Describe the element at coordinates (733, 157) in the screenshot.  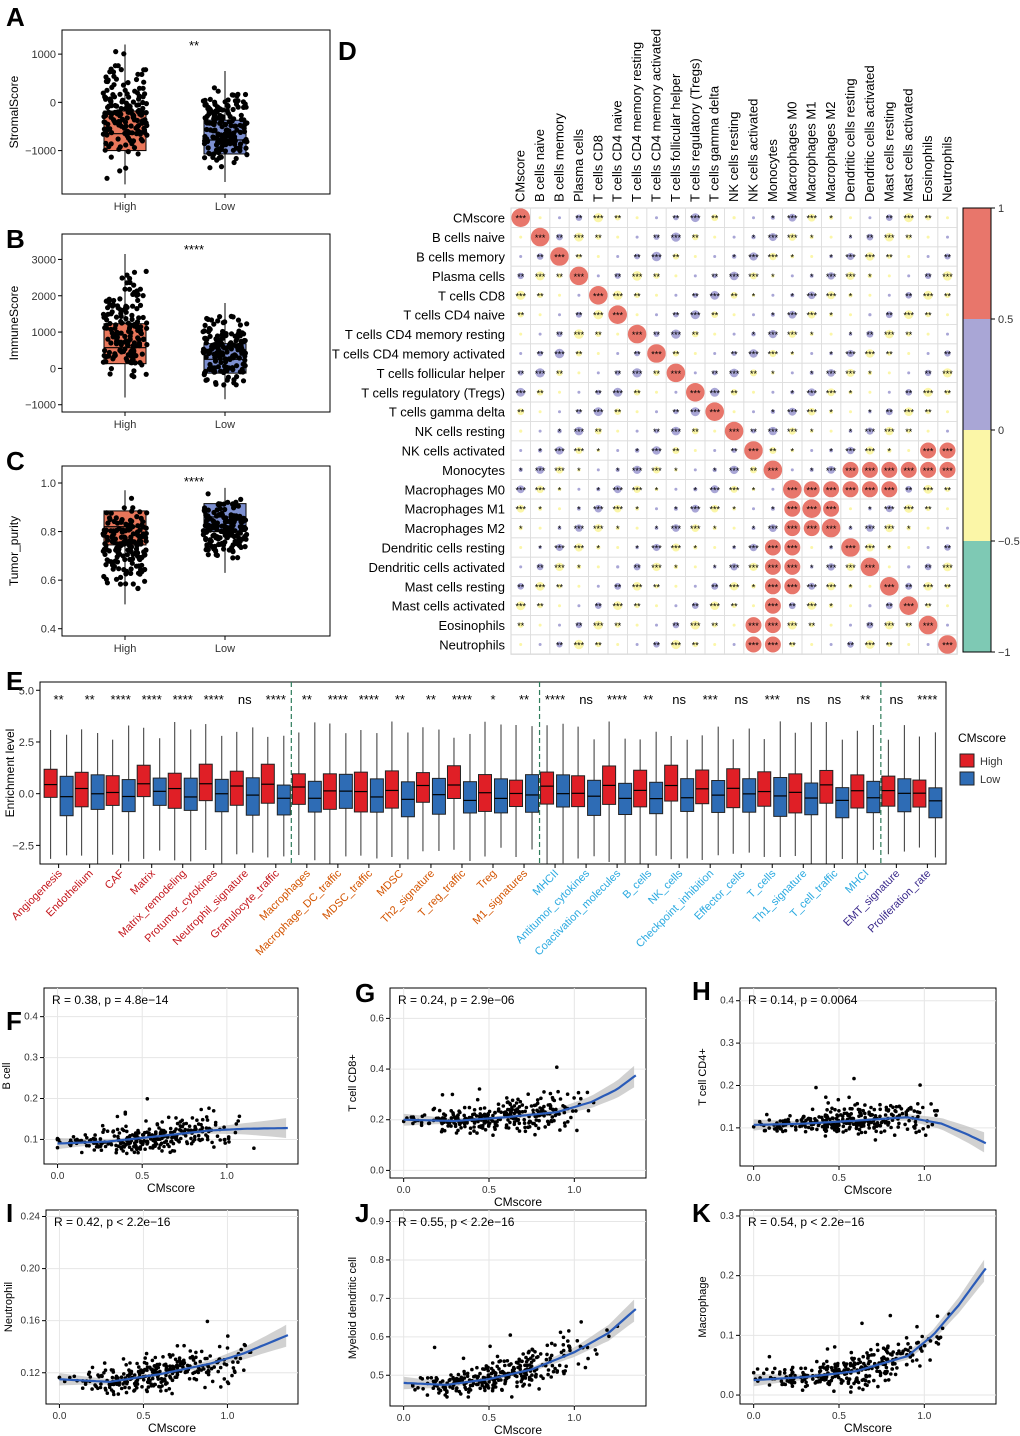
I see `column-label: NK cells resting` at that location.